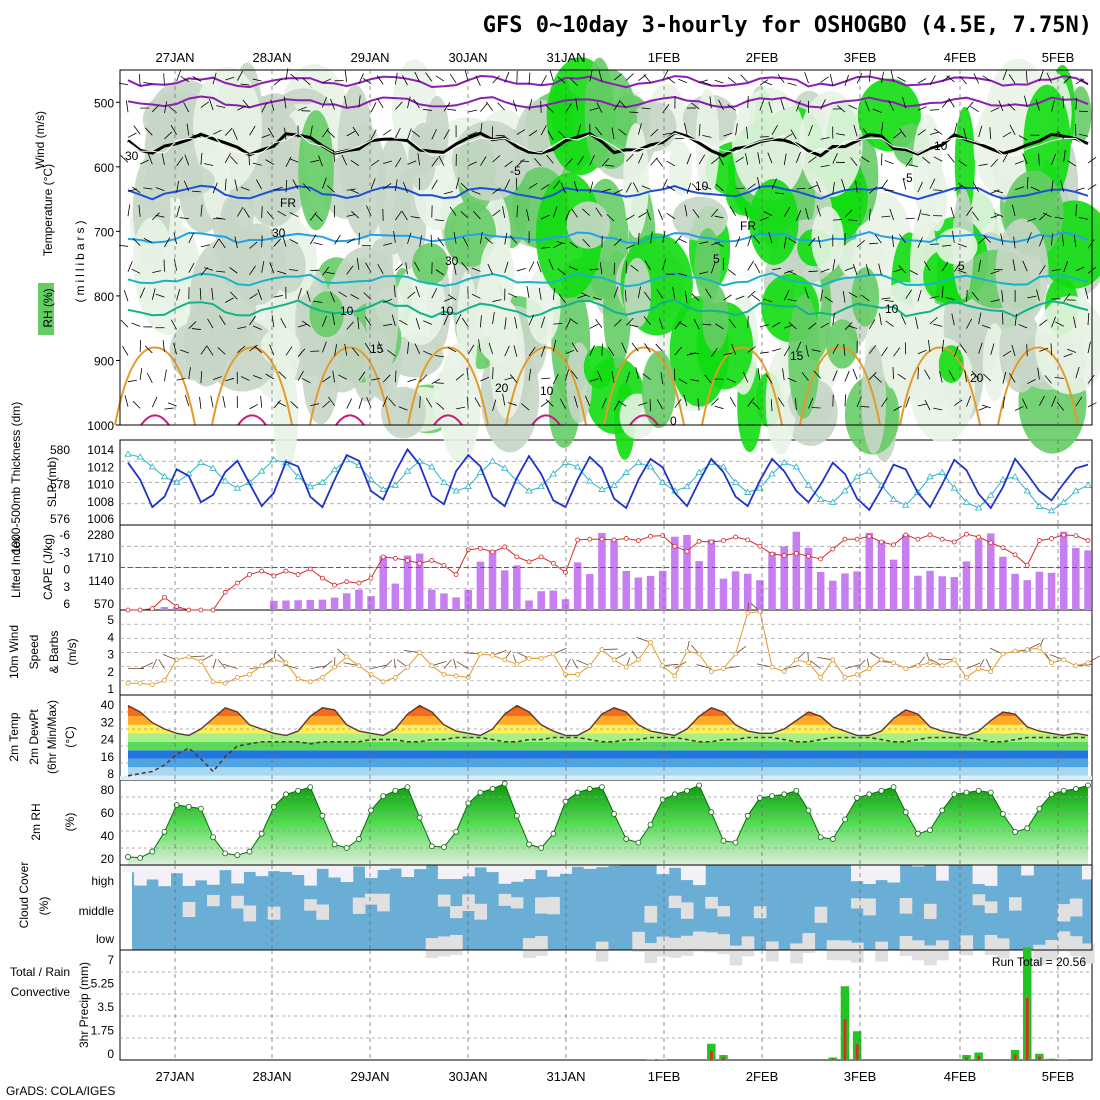  What do you see at coordinates (467, 57) in the screenshot?
I see `date-label-top: 30JAN` at bounding box center [467, 57].